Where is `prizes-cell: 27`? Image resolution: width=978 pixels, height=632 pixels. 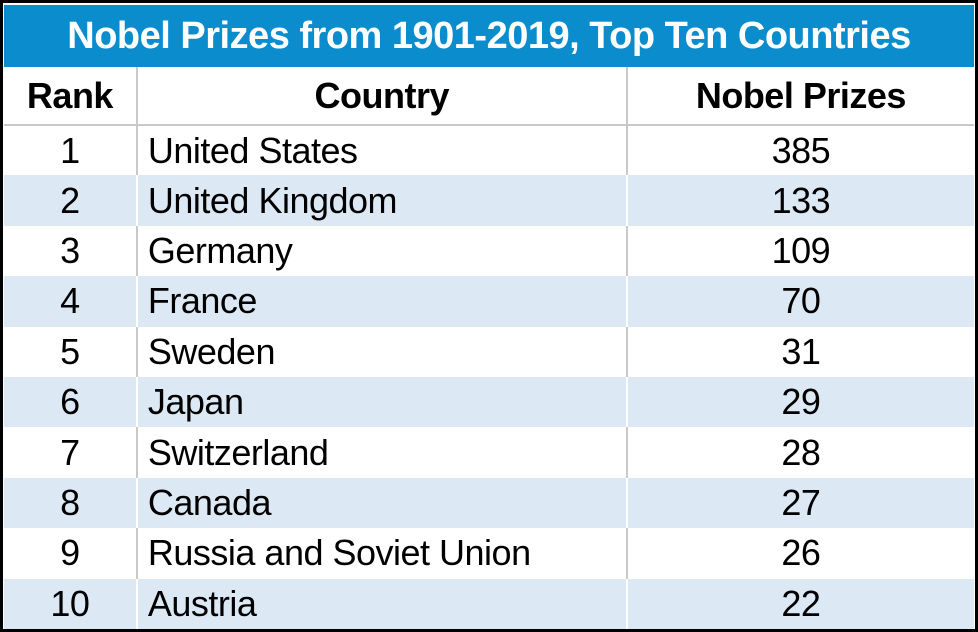 prizes-cell: 27 is located at coordinates (801, 502).